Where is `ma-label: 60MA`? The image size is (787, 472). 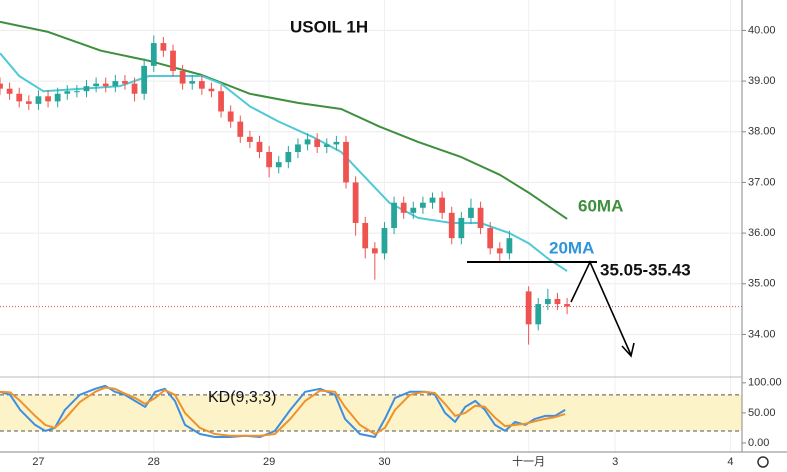 ma-label: 60MA is located at coordinates (600, 205).